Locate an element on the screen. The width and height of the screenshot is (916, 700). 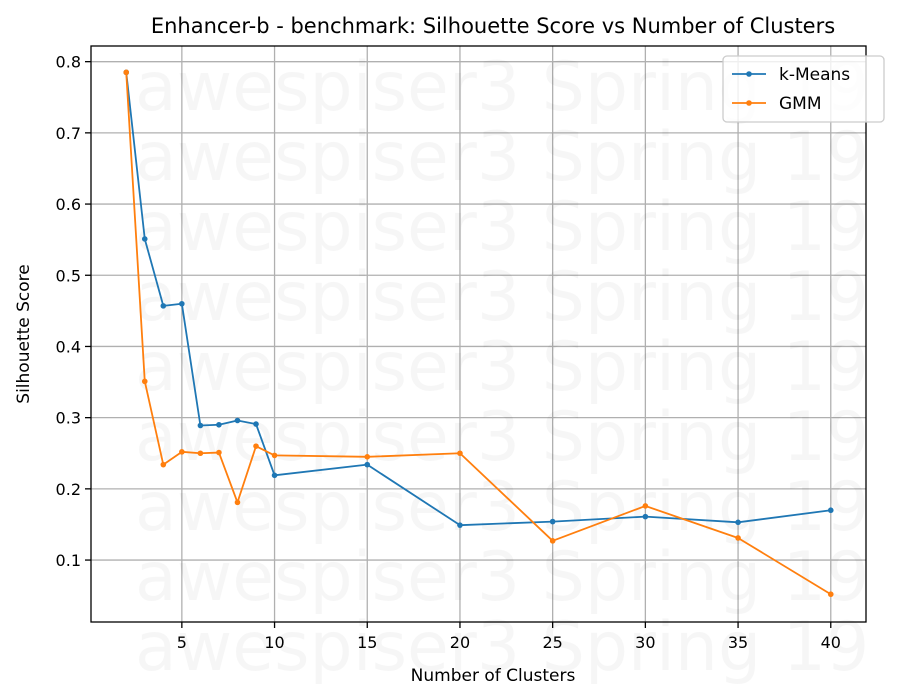
x-tick-label: 5 is located at coordinates (182, 642).